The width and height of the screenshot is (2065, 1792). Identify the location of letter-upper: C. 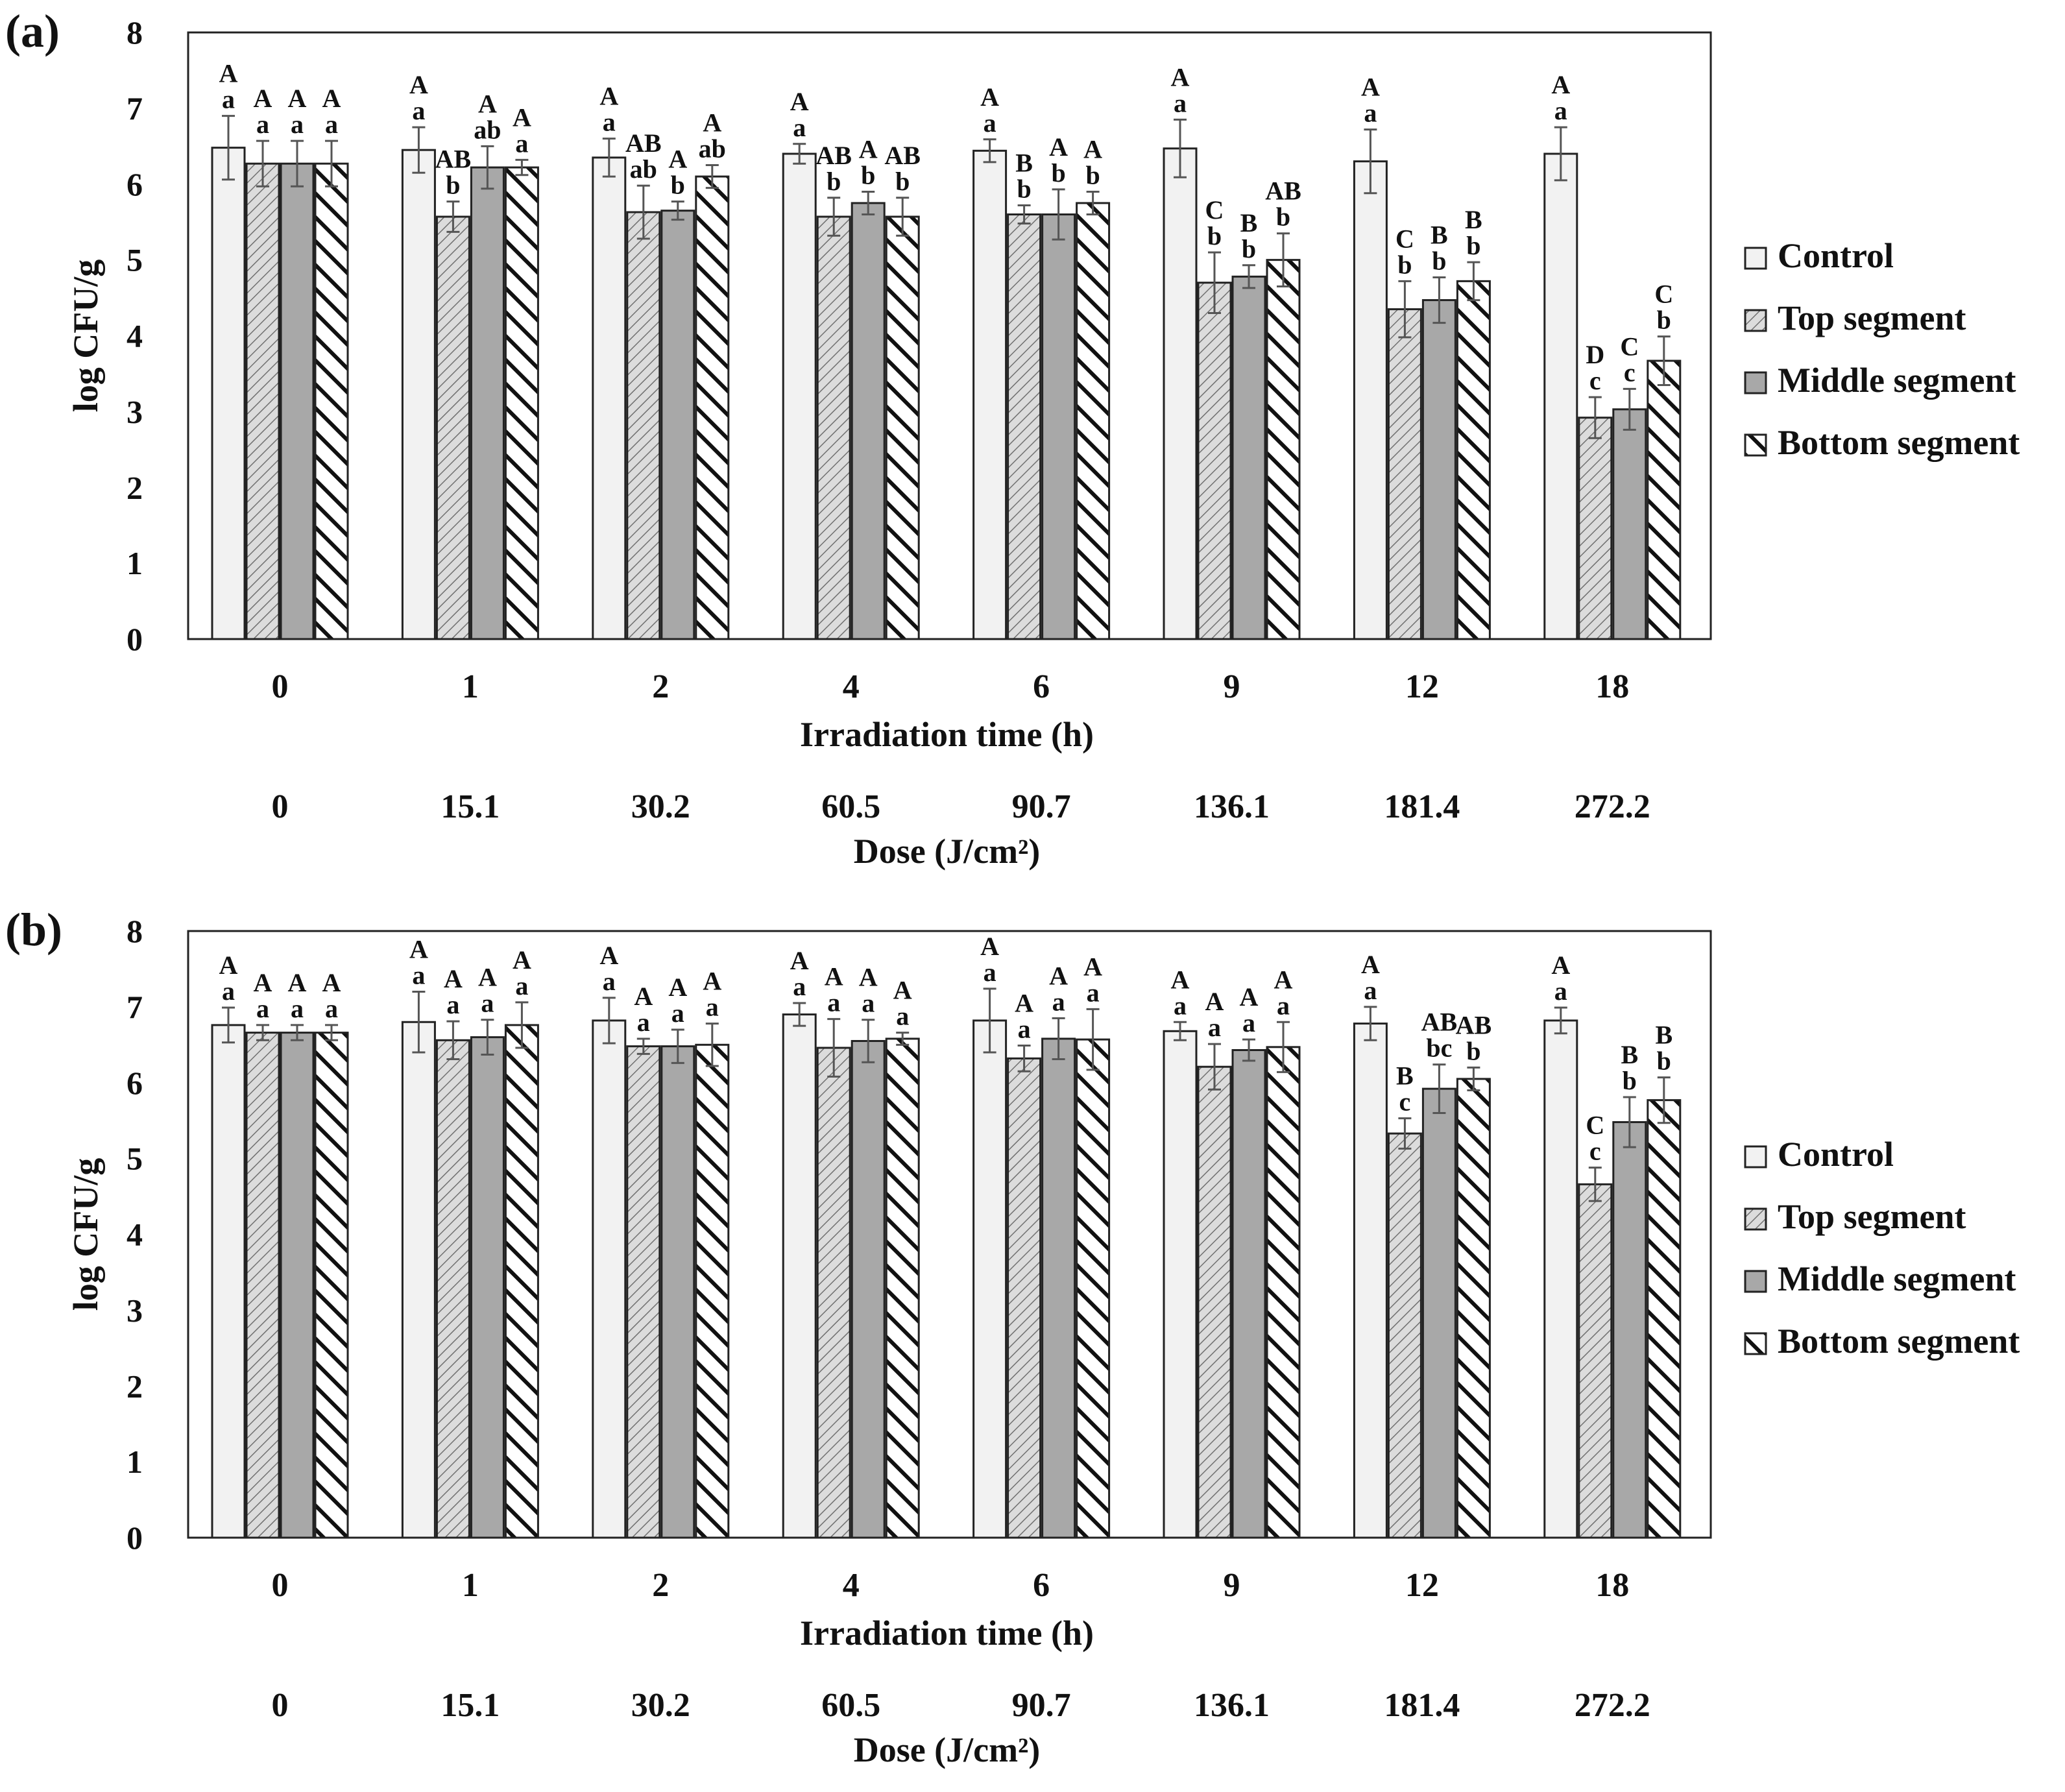
(1629, 346).